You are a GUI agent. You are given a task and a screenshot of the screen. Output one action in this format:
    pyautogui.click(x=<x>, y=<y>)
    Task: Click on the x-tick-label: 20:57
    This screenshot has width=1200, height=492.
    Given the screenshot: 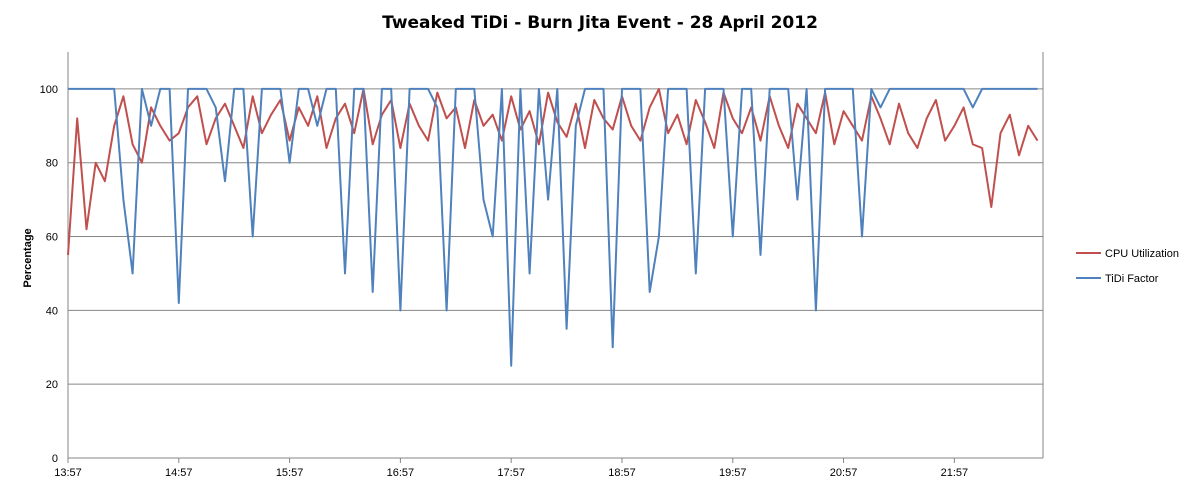 What is the action you would take?
    pyautogui.click(x=844, y=473)
    